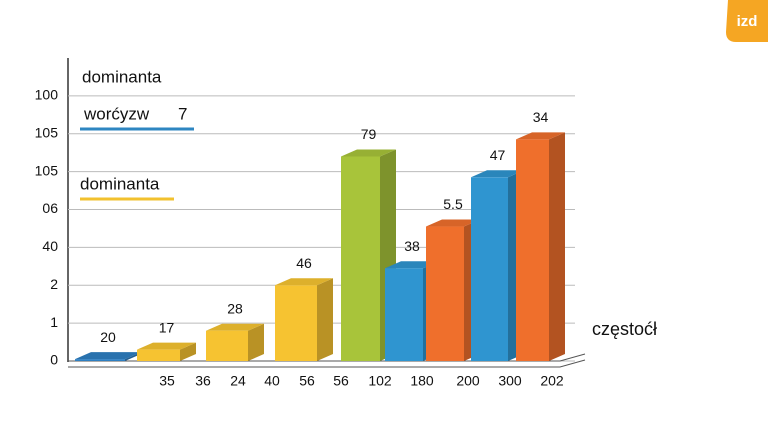 The image size is (768, 437). Describe the element at coordinates (412, 246) in the screenshot. I see `value-label: 38` at that location.